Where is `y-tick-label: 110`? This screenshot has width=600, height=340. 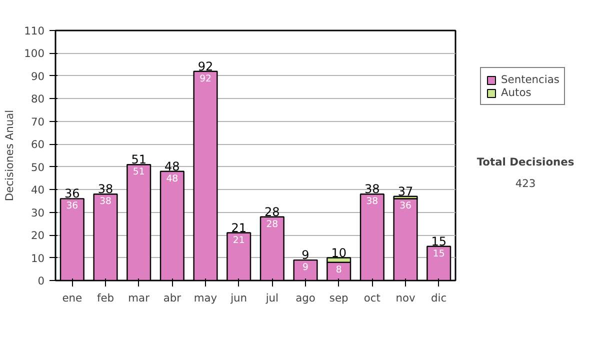
y-tick-label: 110 is located at coordinates (34, 31).